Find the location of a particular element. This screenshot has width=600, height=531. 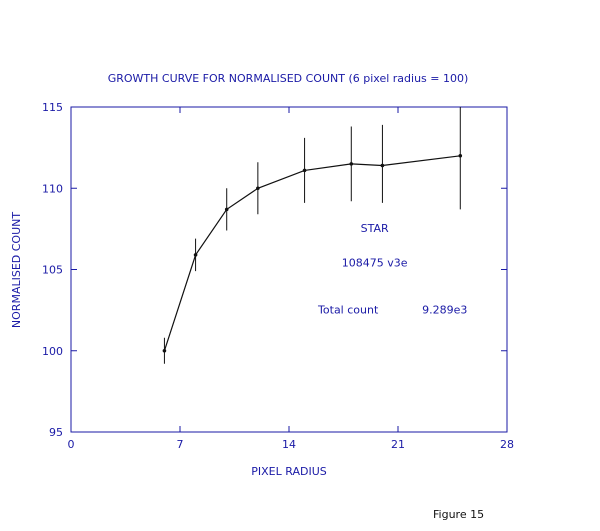

y-tick-label: 105 is located at coordinates (52, 270).